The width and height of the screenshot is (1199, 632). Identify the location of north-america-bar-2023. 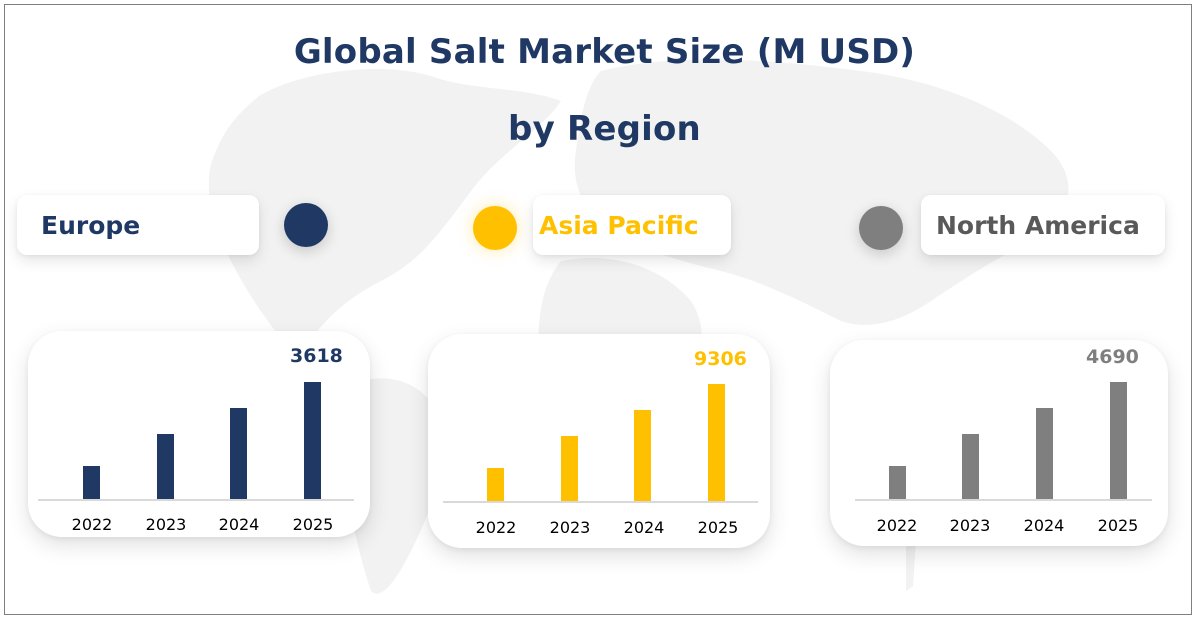
(970, 466).